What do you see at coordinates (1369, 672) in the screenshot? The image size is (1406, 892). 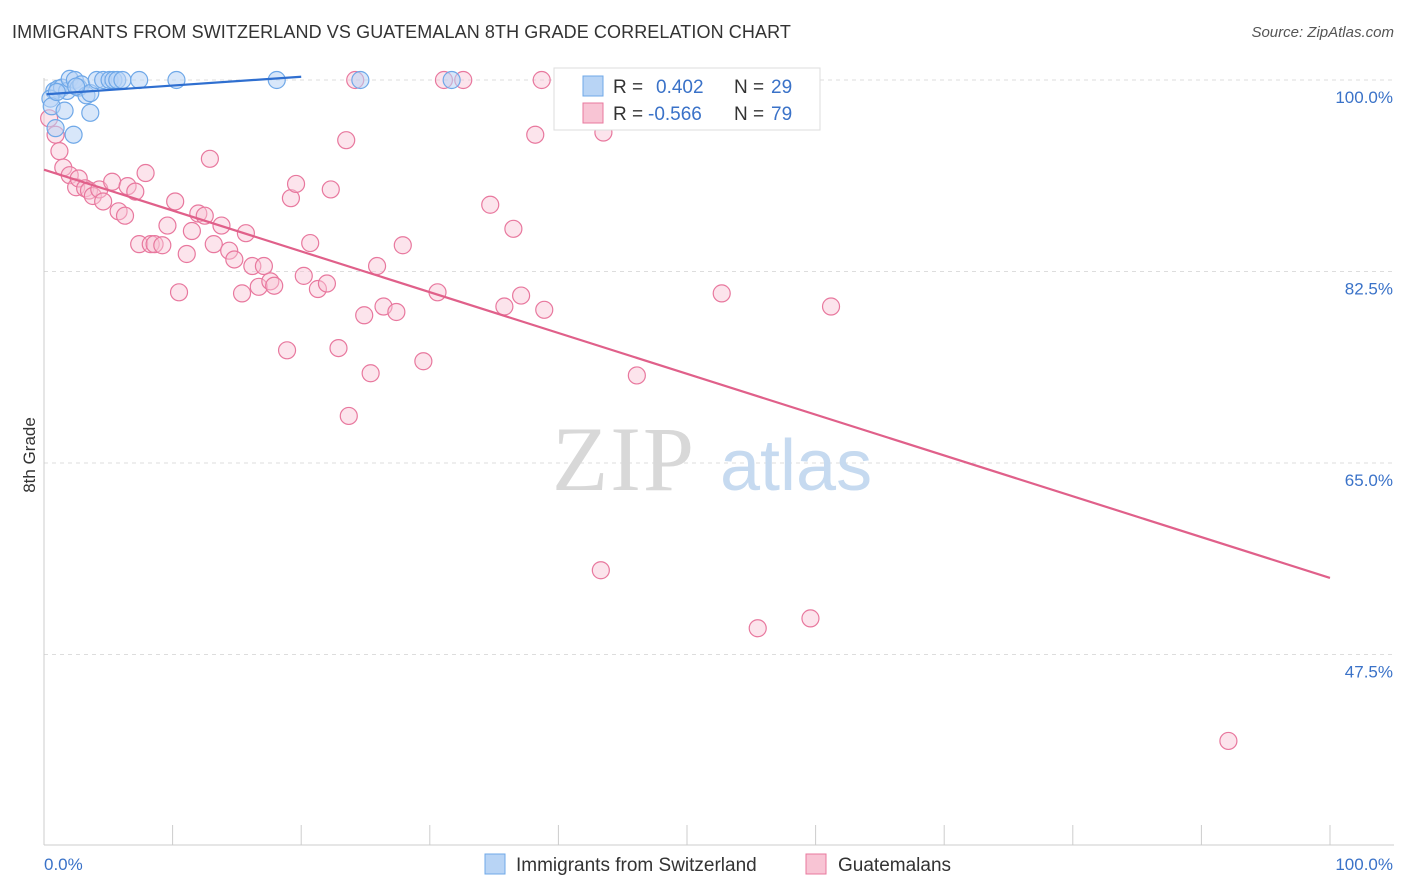 I see `y-tick-label: 47.5%` at bounding box center [1369, 672].